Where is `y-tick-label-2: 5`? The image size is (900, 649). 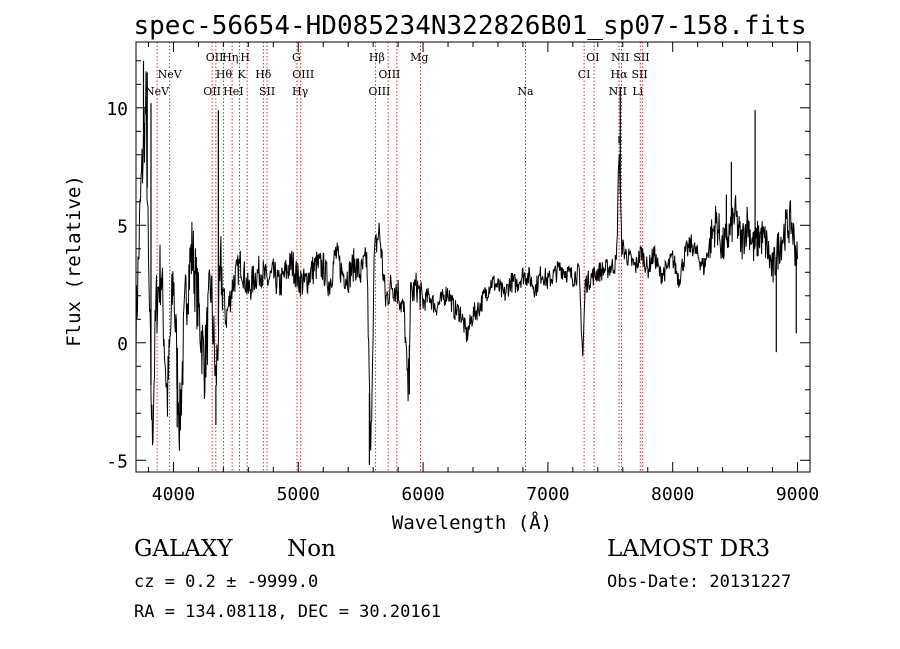 y-tick-label-2: 5 is located at coordinates (122, 226).